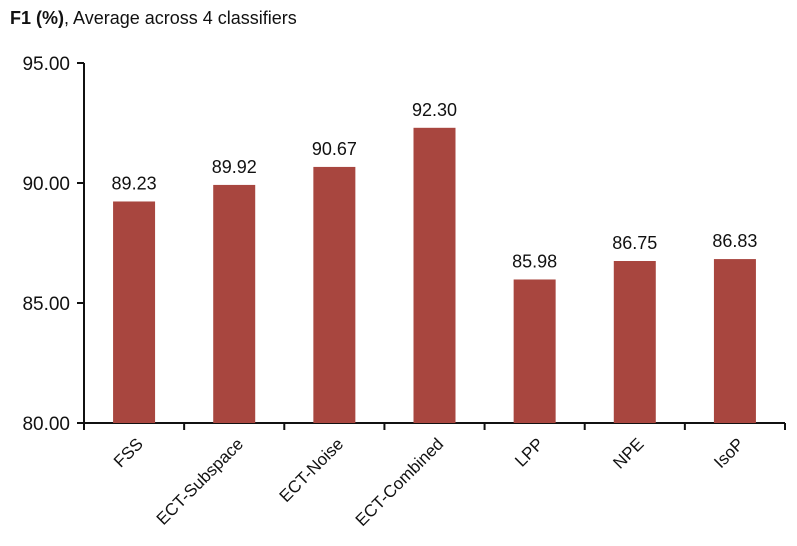 The width and height of the screenshot is (797, 546). What do you see at coordinates (46, 64) in the screenshot?
I see `y-tick-label: 95.00` at bounding box center [46, 64].